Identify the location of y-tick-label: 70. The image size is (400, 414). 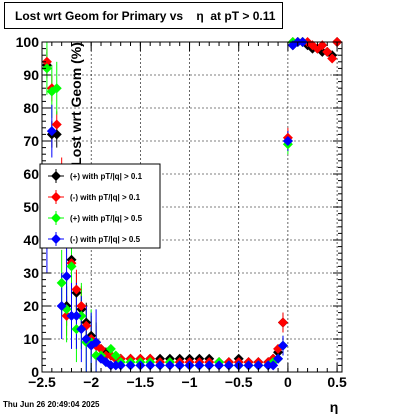
(31, 141).